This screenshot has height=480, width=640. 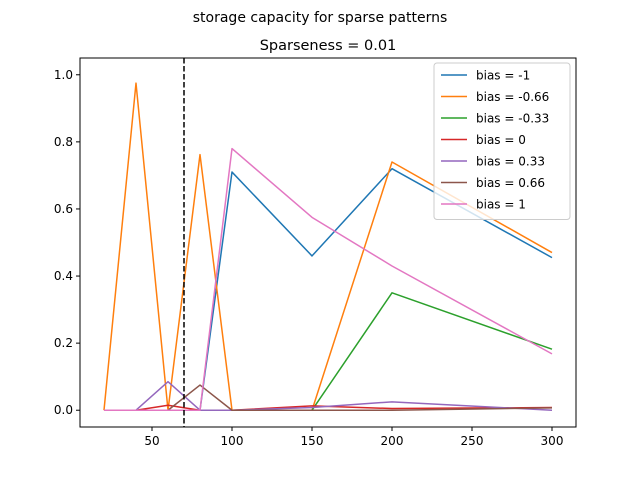 I want to click on legend-entry: bias = -1, so click(x=503, y=76).